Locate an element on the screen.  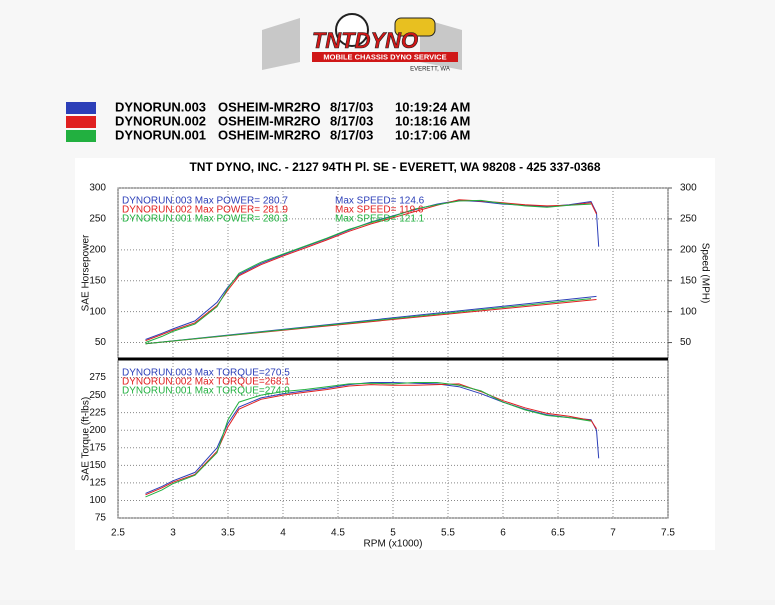
y2-tick-label: 50 is located at coordinates (686, 342).